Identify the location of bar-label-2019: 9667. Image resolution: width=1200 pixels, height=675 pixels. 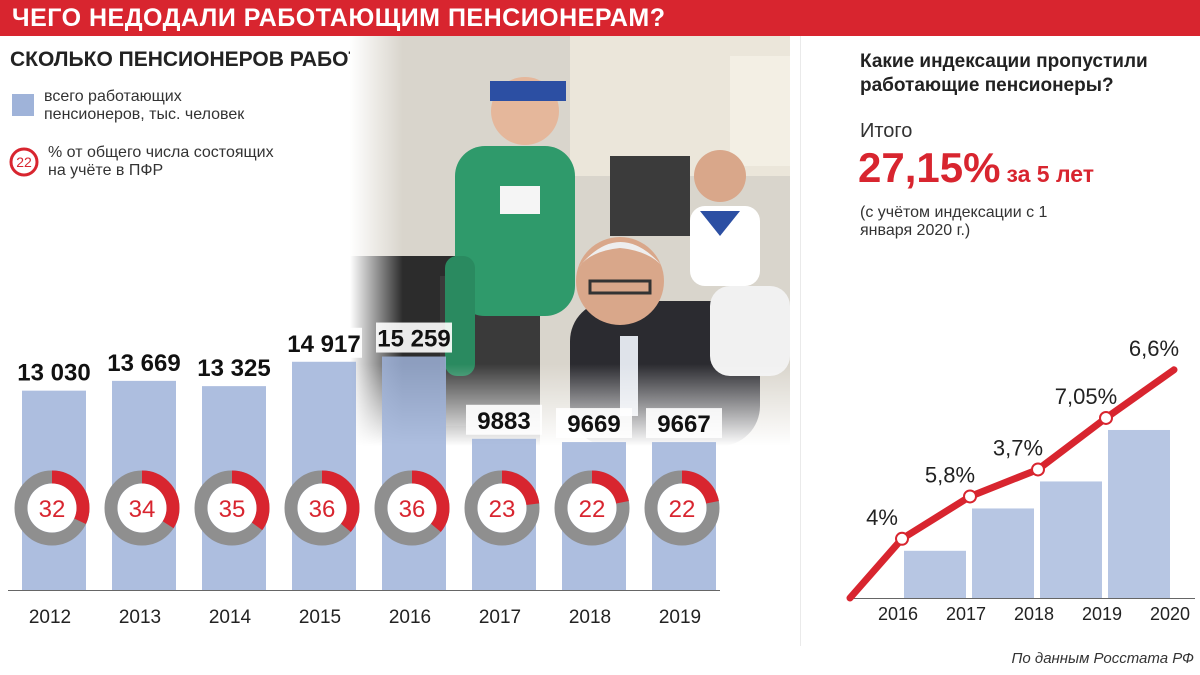
(683, 424).